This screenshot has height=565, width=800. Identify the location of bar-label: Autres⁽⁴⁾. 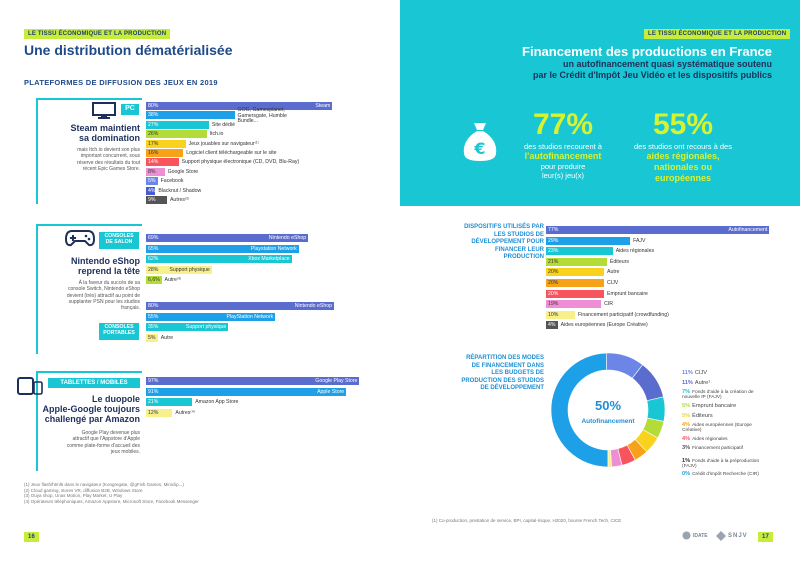
(185, 412).